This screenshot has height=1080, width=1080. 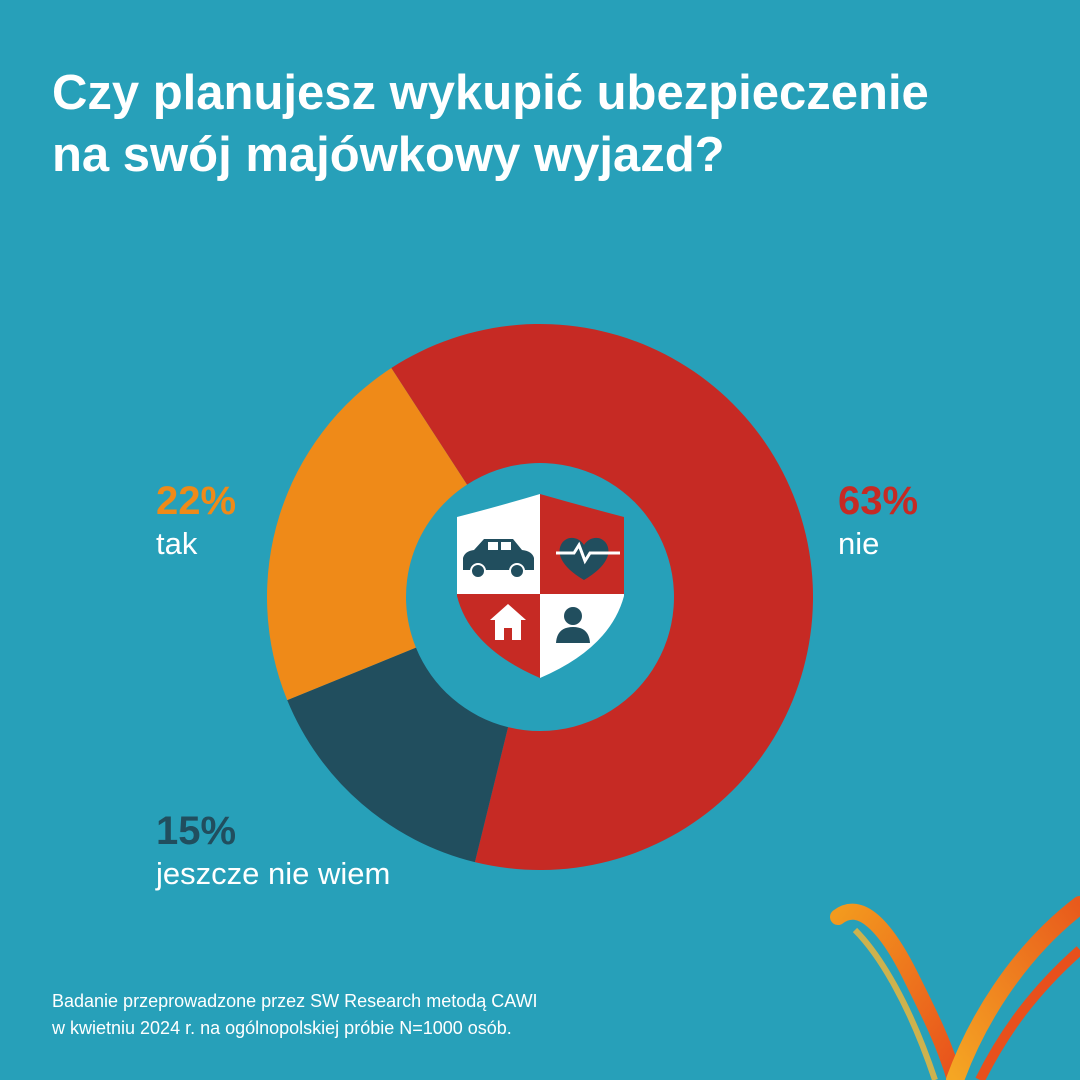 I want to click on tak-percent: 22%, so click(x=196, y=501).